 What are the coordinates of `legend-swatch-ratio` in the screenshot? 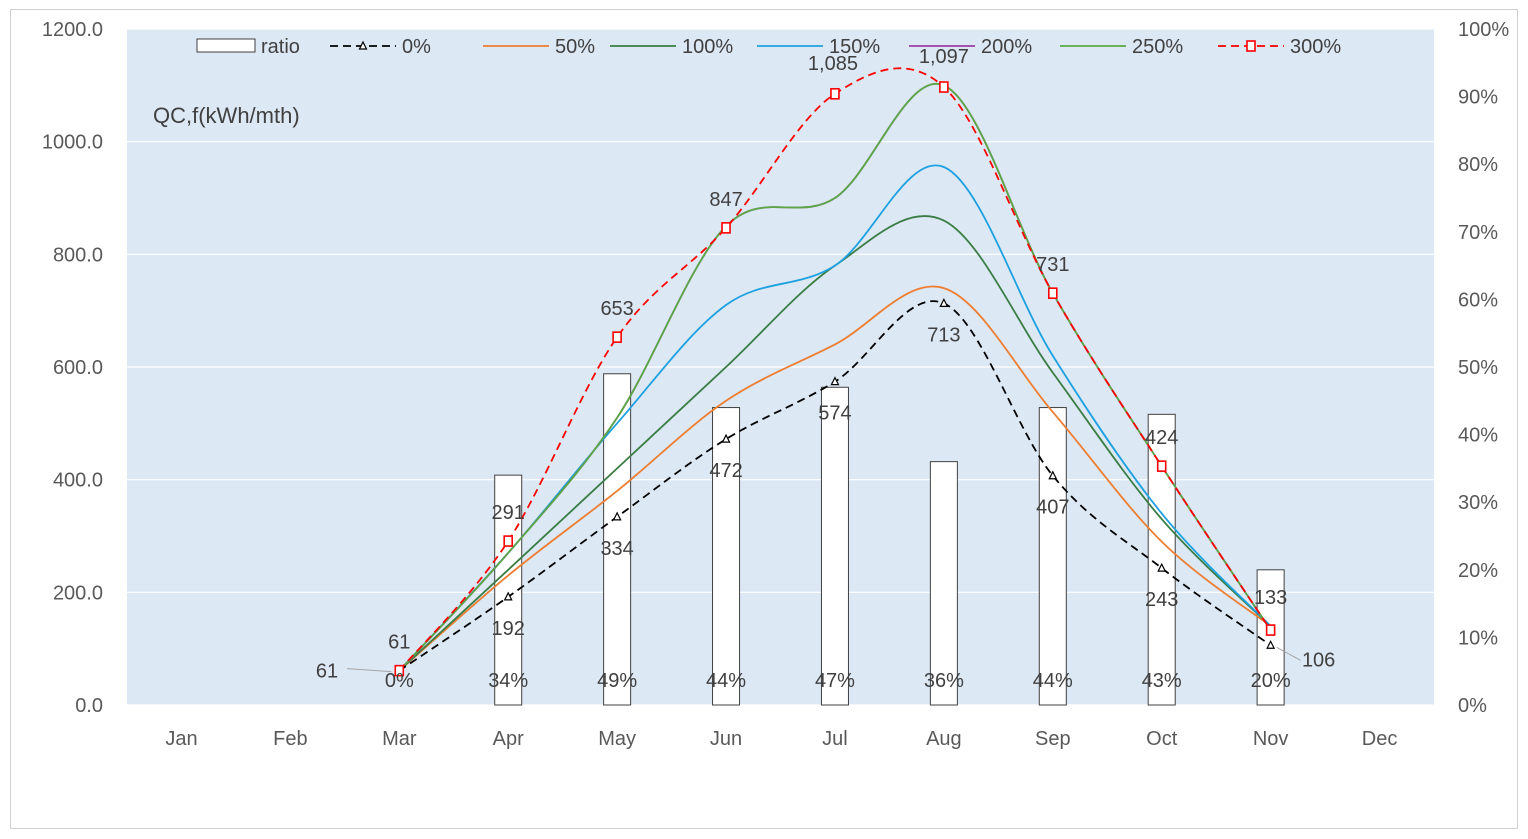 It's located at (226, 45).